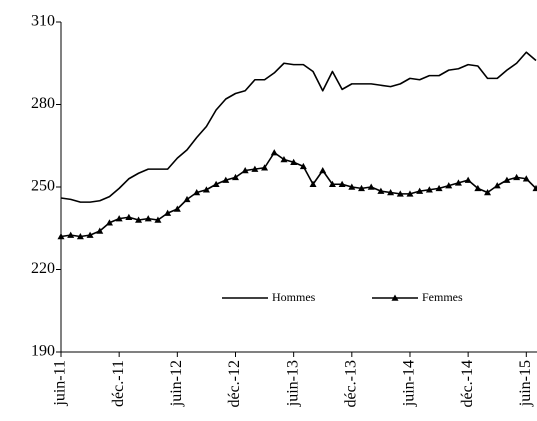  Describe the element at coordinates (43, 351) in the screenshot. I see `y-tick-label: 190` at that location.